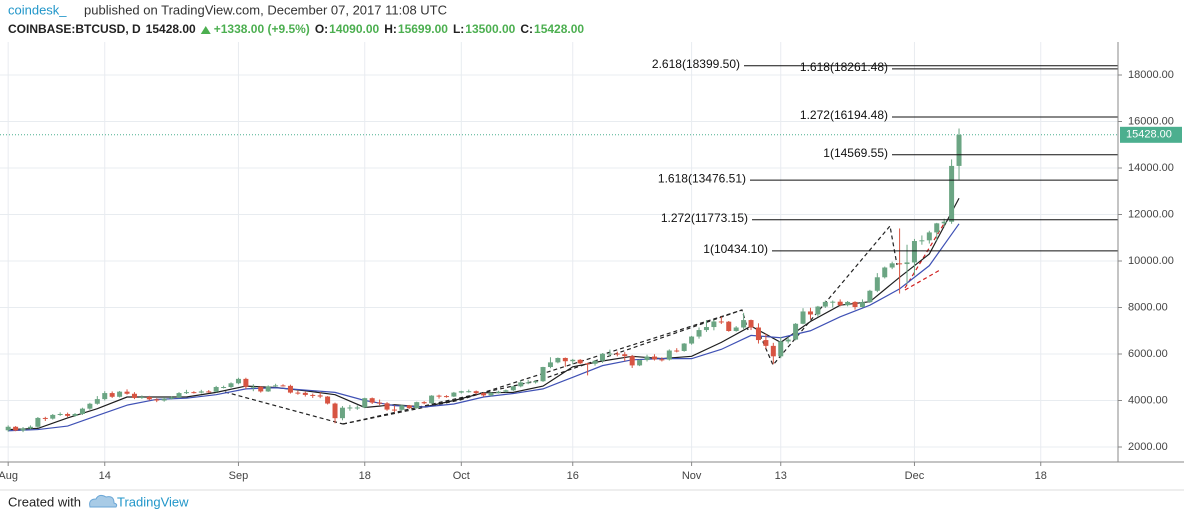 This screenshot has width=1184, height=520. Describe the element at coordinates (74, 29) in the screenshot. I see `symbol: COINBASE:BTCUSD, D` at that location.